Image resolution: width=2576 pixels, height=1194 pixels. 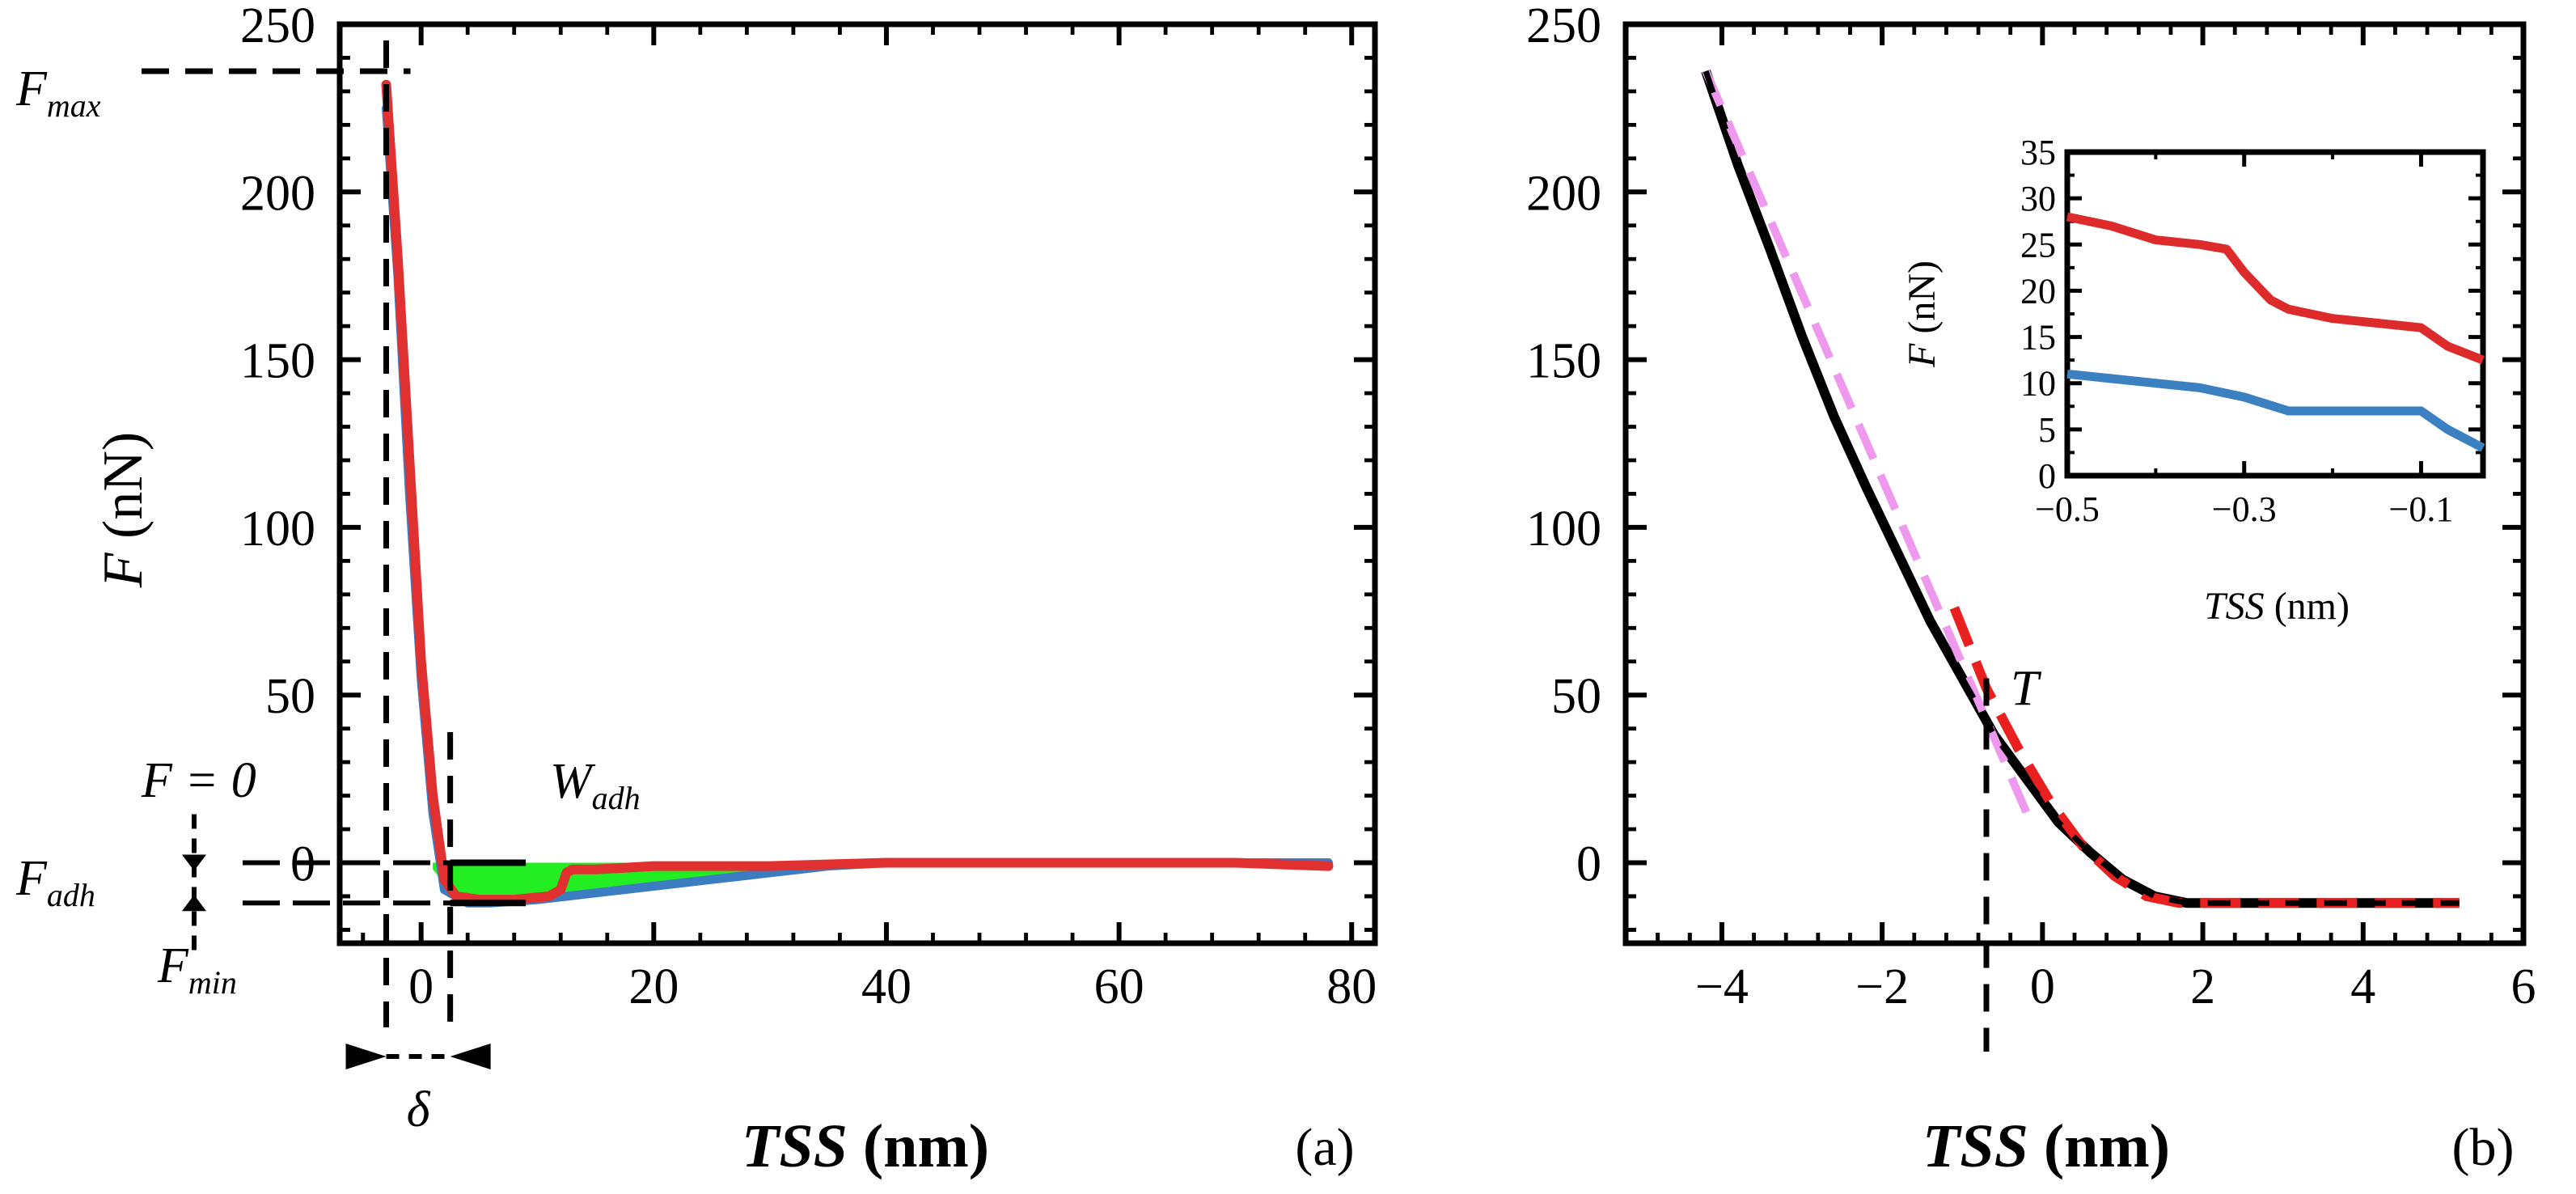 What do you see at coordinates (1975, 1146) in the screenshot?
I see `panel-b-xlabel-var: TSS` at bounding box center [1975, 1146].